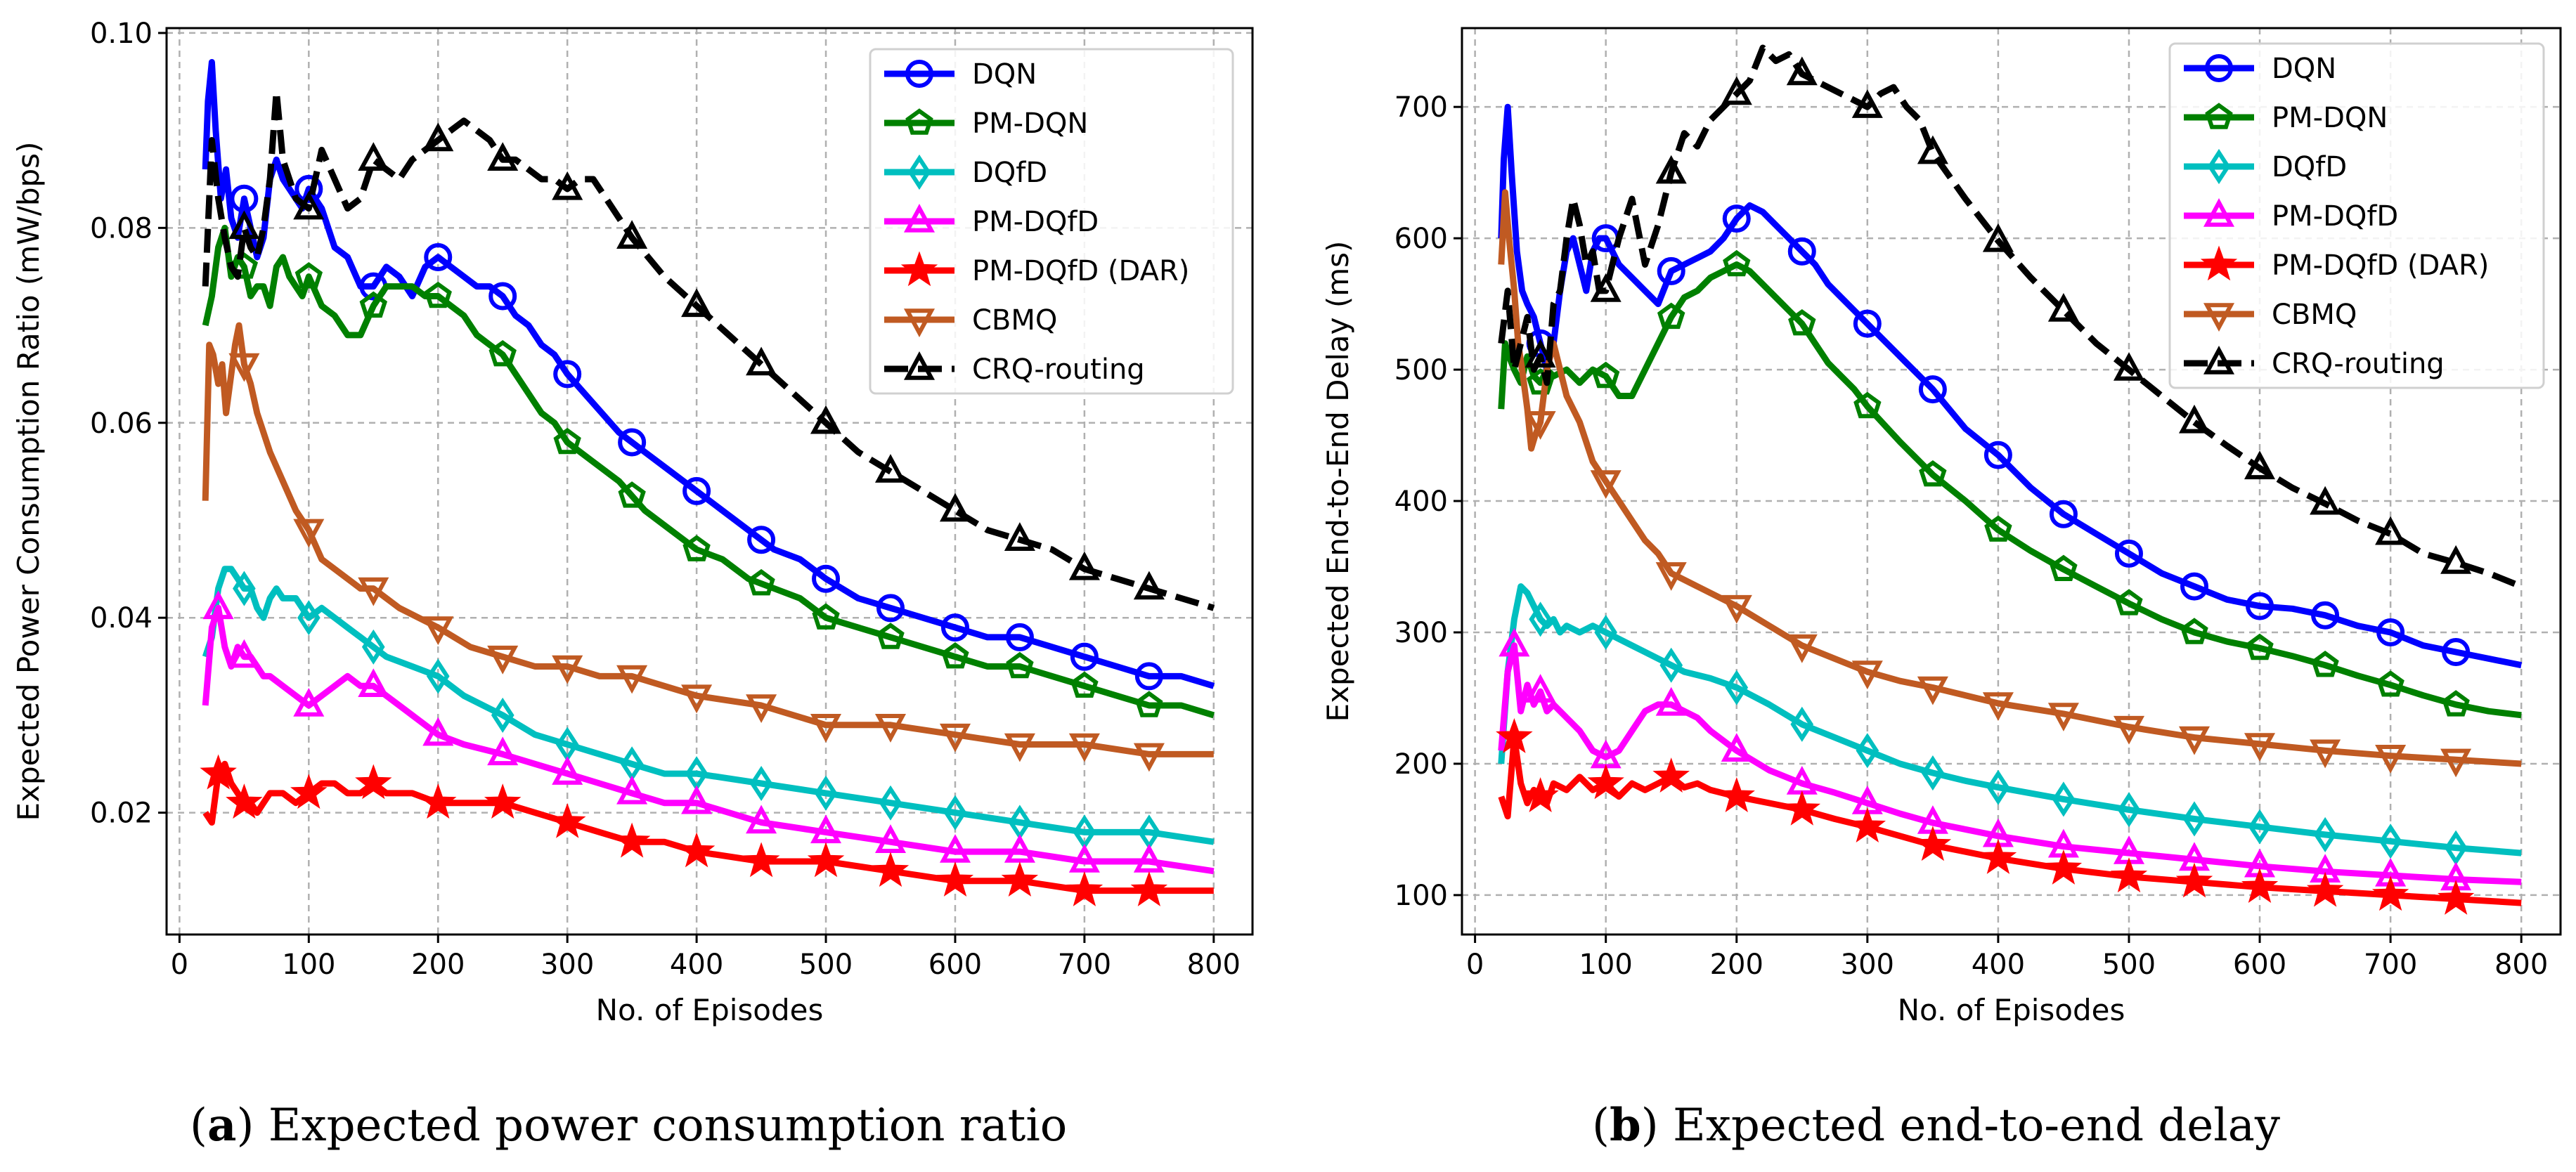  What do you see at coordinates (2304, 69) in the screenshot?
I see `chart-b-legend-label-dqn: DQN` at bounding box center [2304, 69].